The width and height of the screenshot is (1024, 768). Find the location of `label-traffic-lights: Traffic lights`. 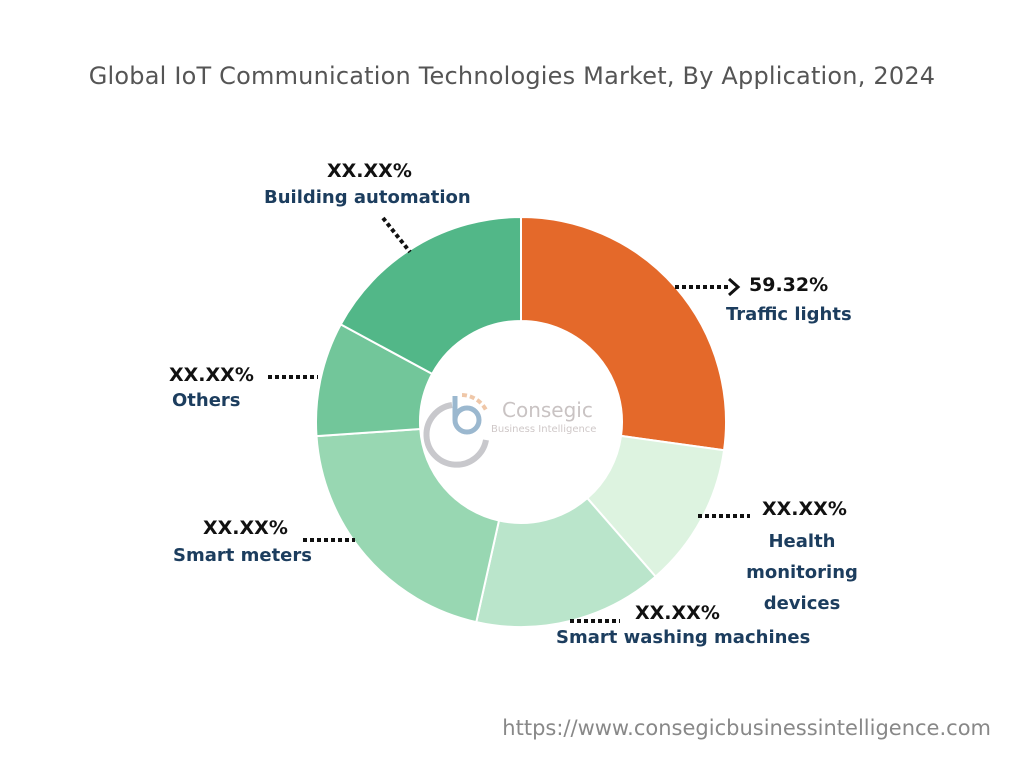

label-traffic-lights: Traffic lights is located at coordinates (789, 314).